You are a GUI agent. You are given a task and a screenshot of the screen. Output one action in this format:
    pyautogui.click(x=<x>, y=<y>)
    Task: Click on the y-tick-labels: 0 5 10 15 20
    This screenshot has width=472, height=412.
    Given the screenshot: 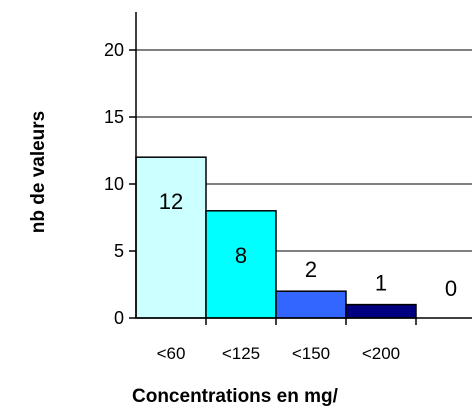 What is the action you would take?
    pyautogui.click(x=114, y=184)
    